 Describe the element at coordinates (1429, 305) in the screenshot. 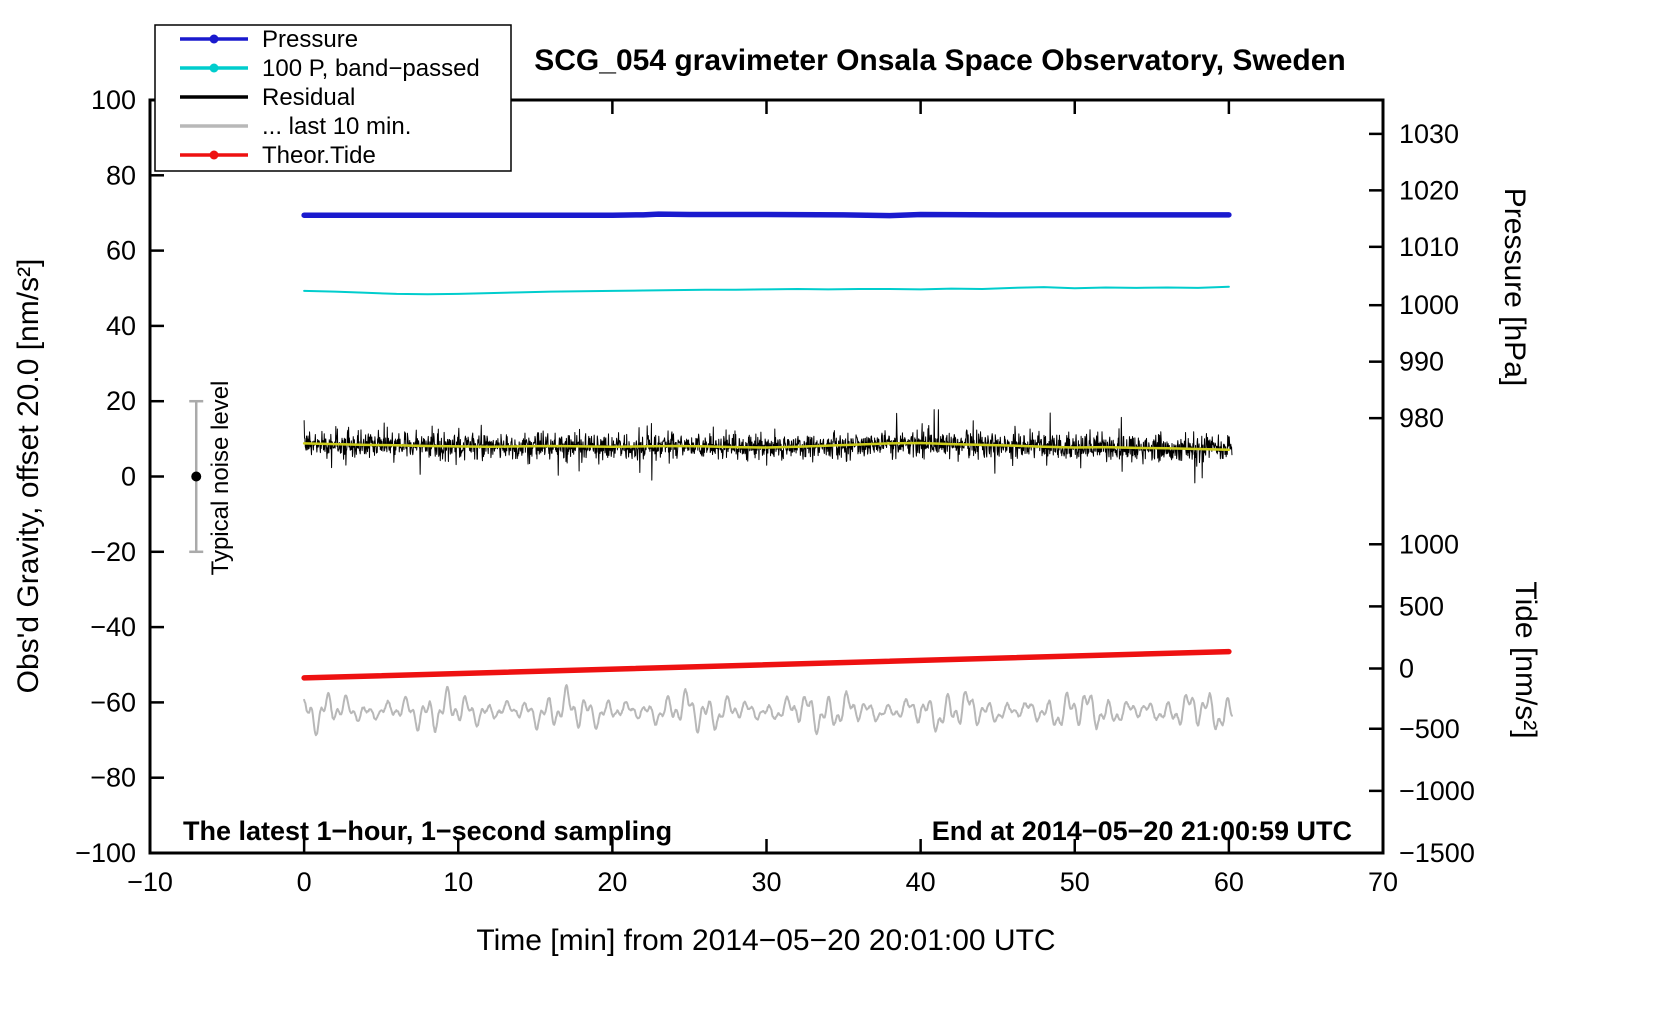

I see `pressure-tick-label: 1000` at that location.